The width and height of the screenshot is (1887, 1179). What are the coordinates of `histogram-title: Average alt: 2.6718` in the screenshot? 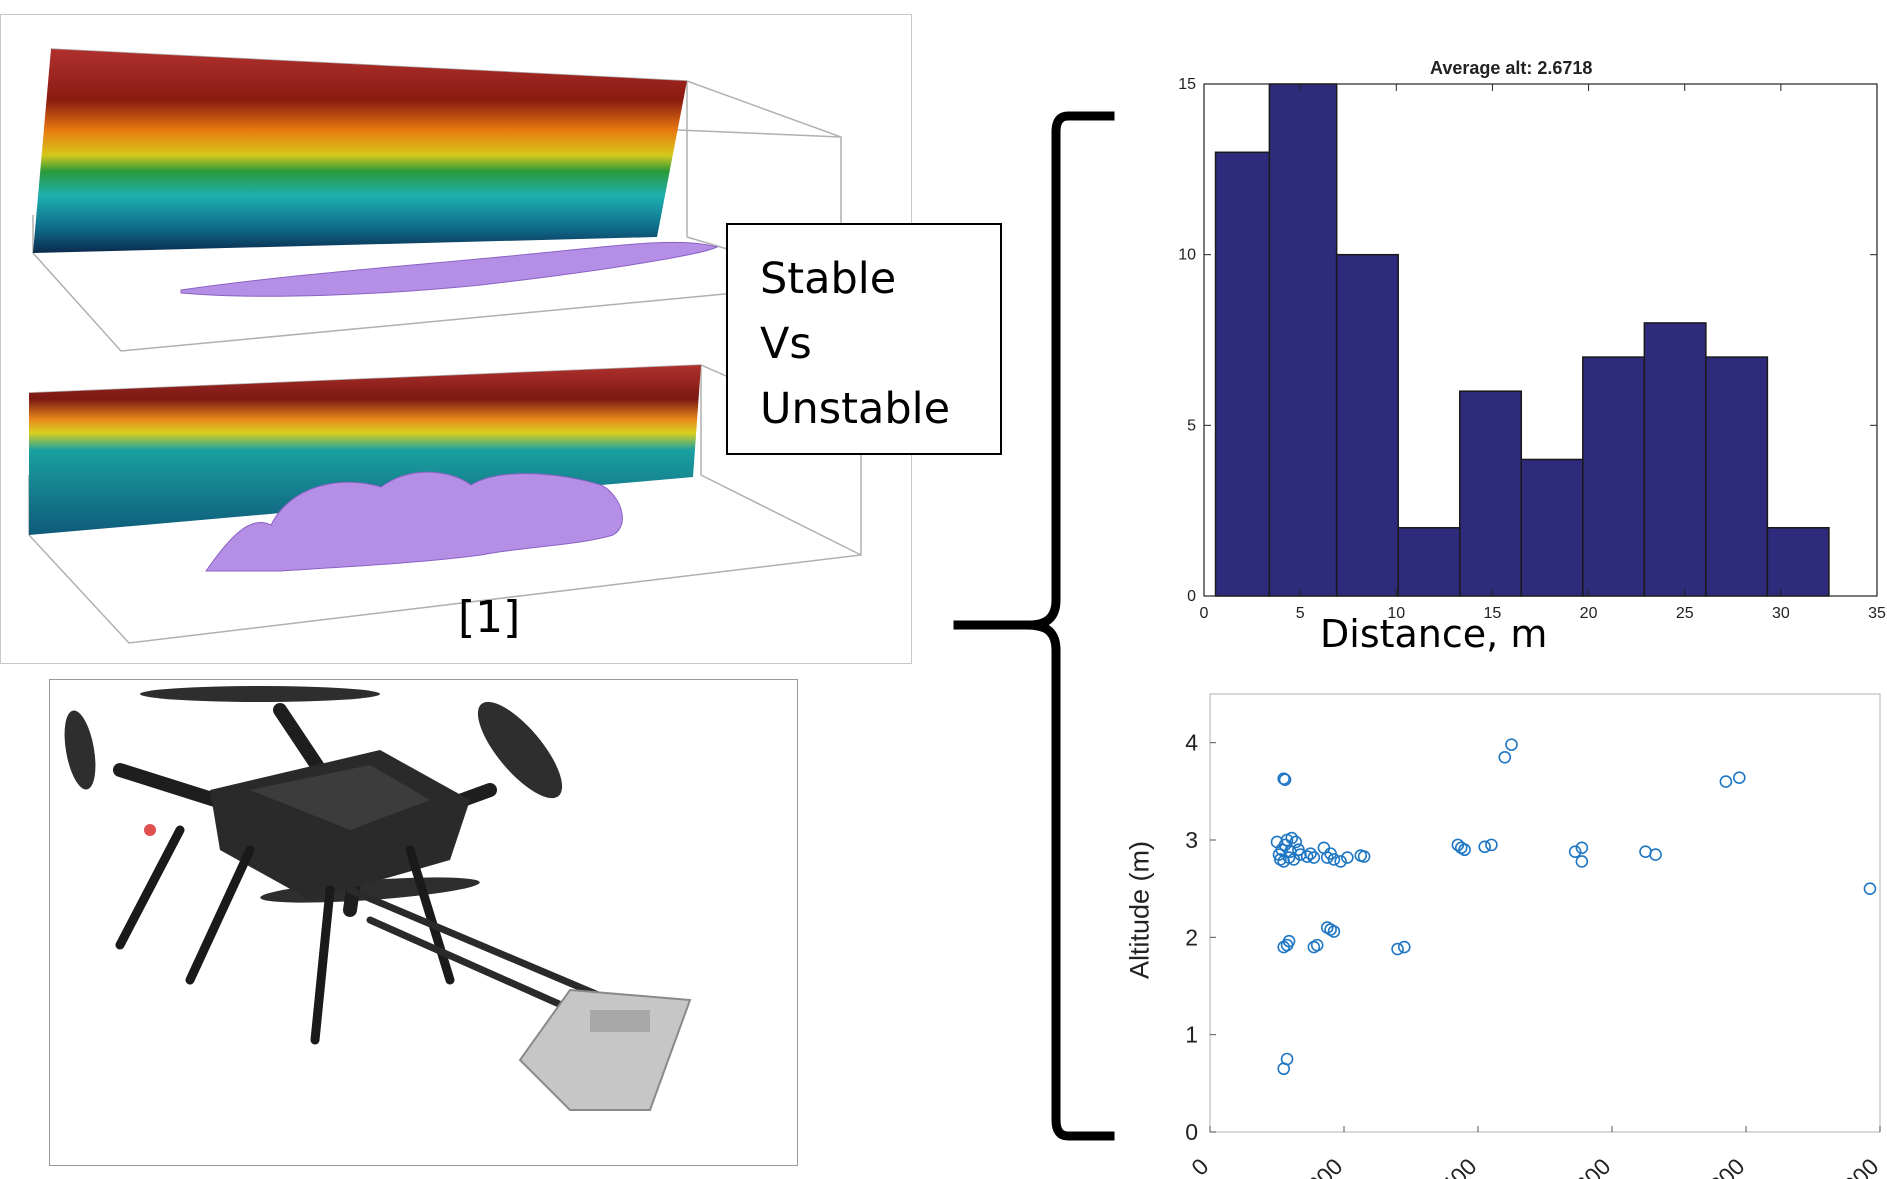 It's located at (1511, 68).